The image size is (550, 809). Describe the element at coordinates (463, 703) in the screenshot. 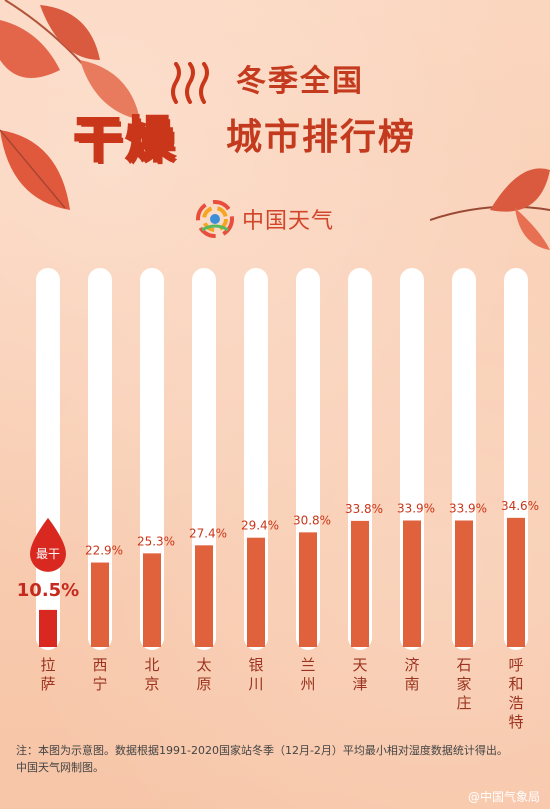

I see `category-label-8-2: 庄` at that location.